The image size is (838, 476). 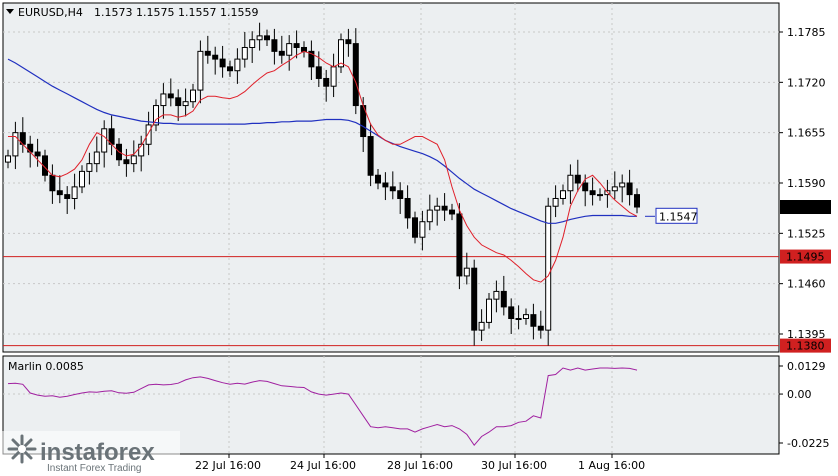 What do you see at coordinates (420, 465) in the screenshot?
I see `x-tick-label: 28 Jul 16:00` at bounding box center [420, 465].